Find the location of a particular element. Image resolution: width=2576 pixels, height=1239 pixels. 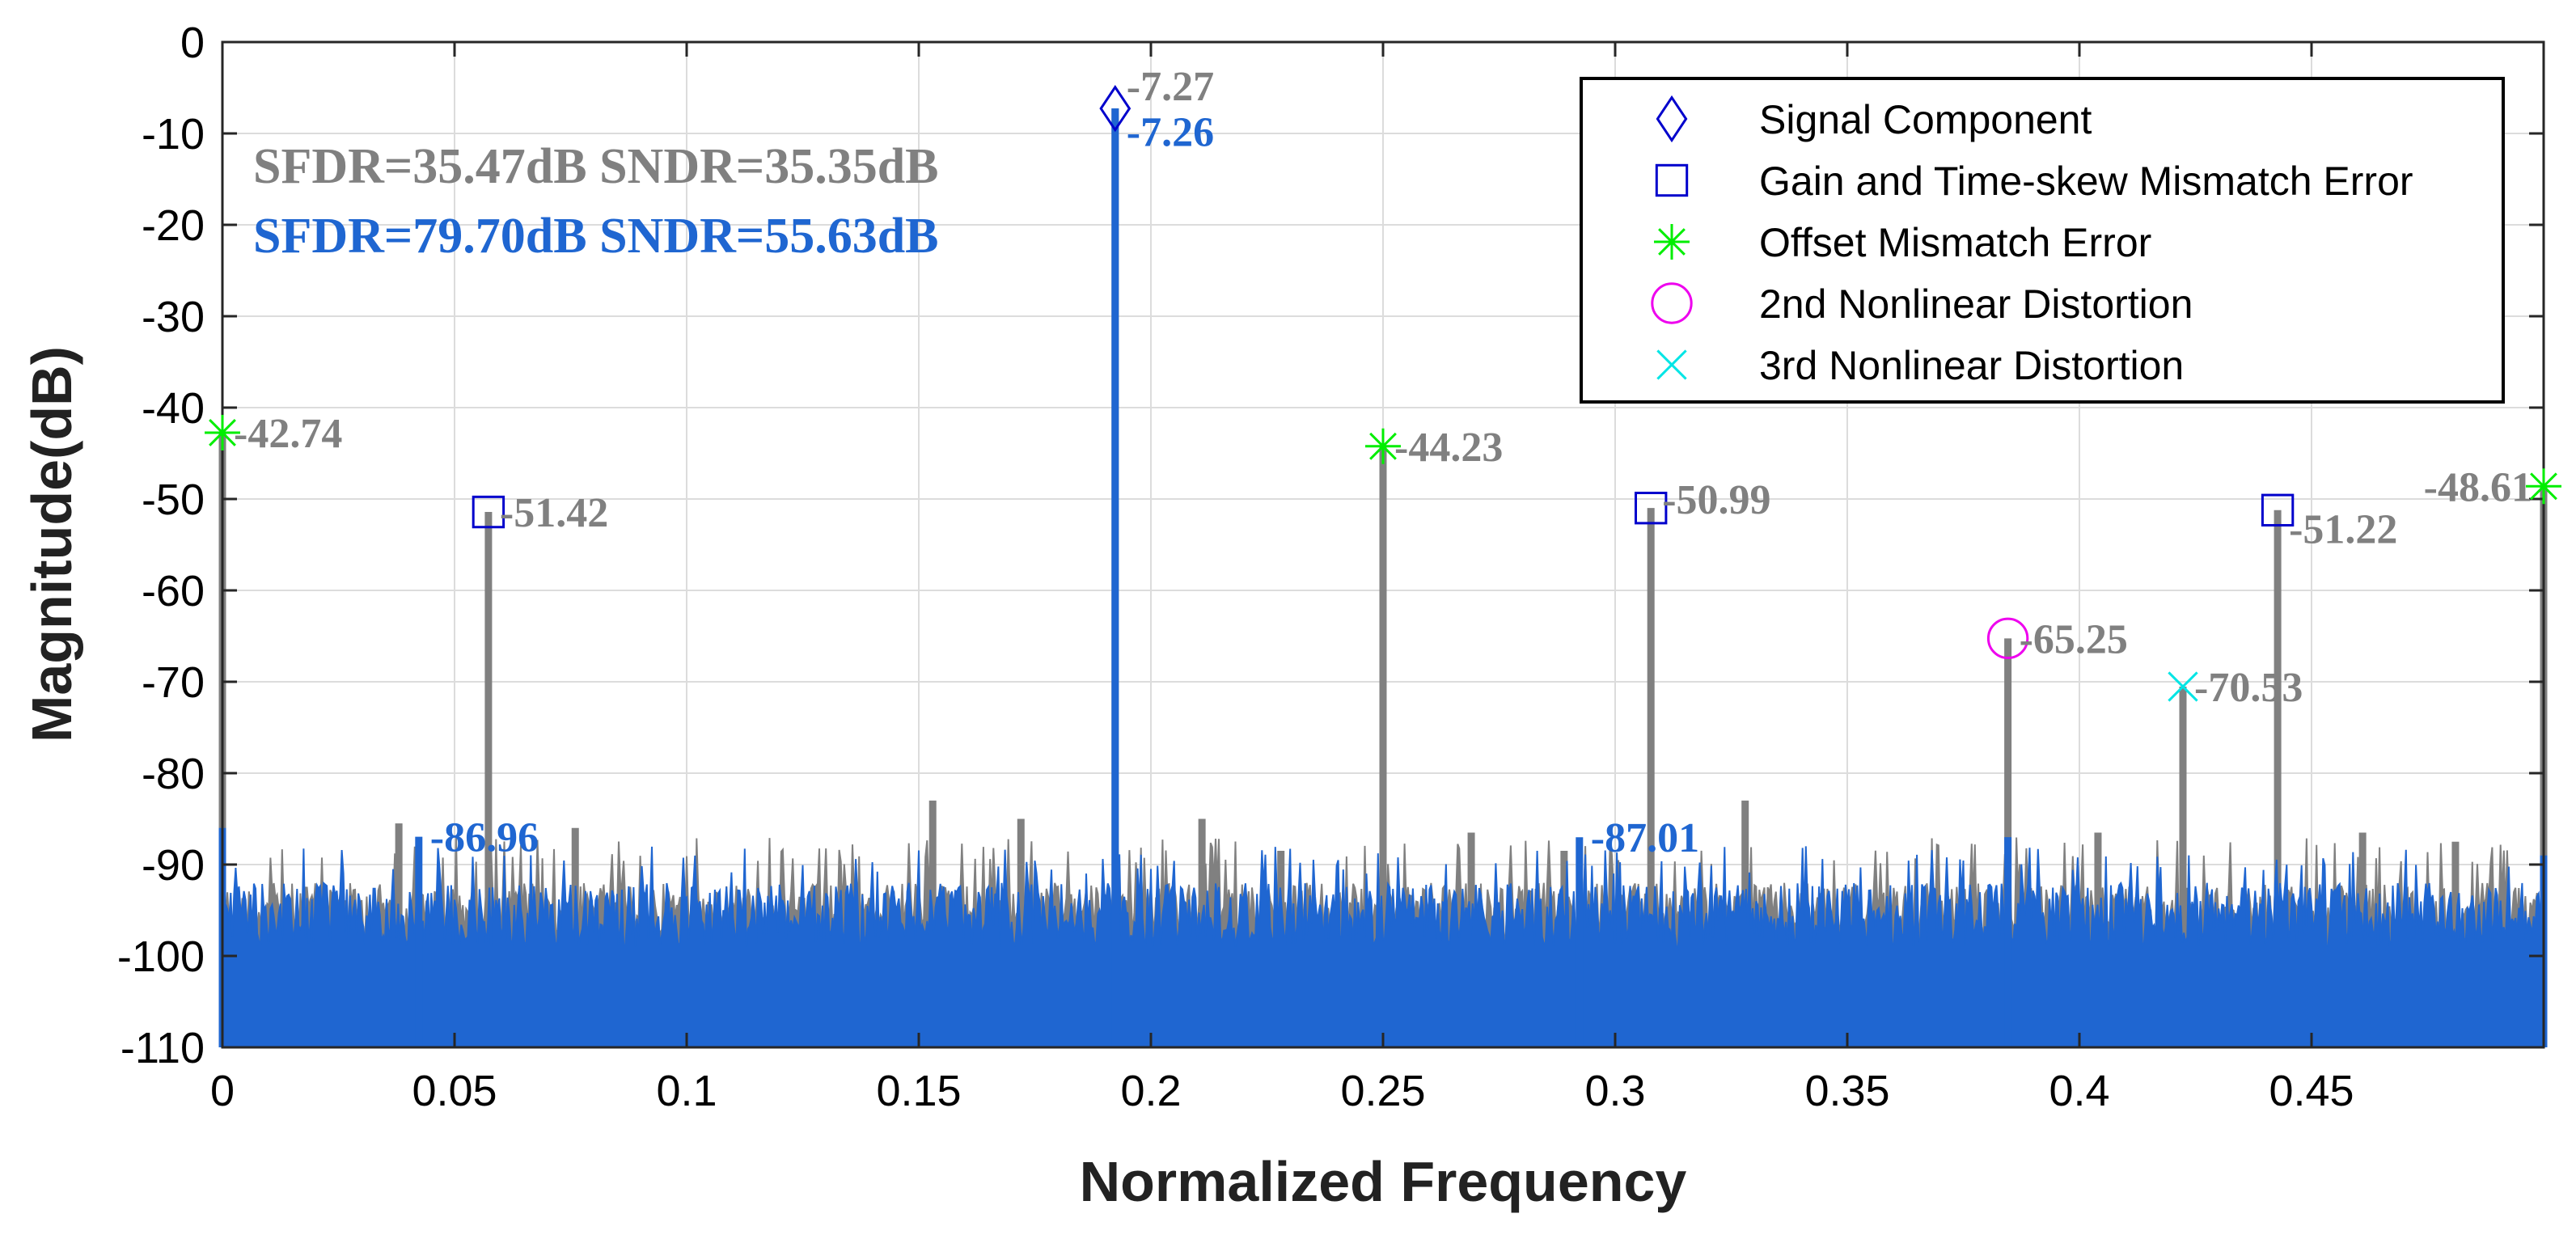

annotation-0: -7.27 is located at coordinates (1171, 87).